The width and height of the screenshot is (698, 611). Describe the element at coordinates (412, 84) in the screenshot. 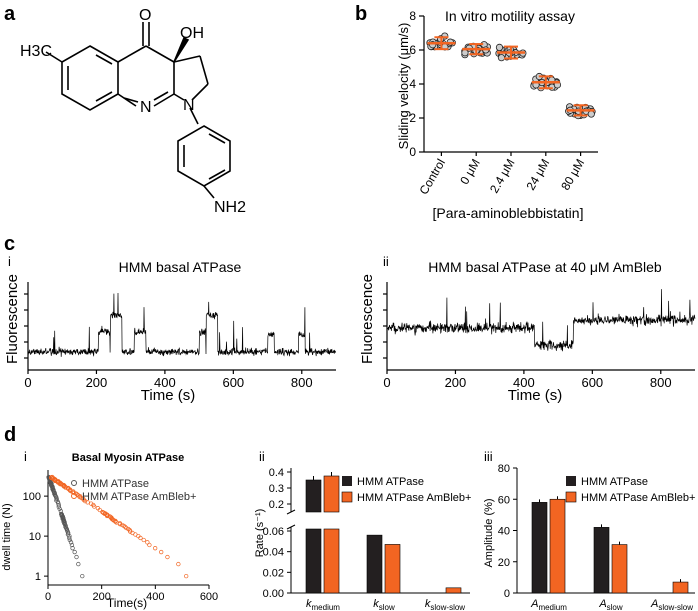

I see `chart-b-ytick-label: 4` at that location.